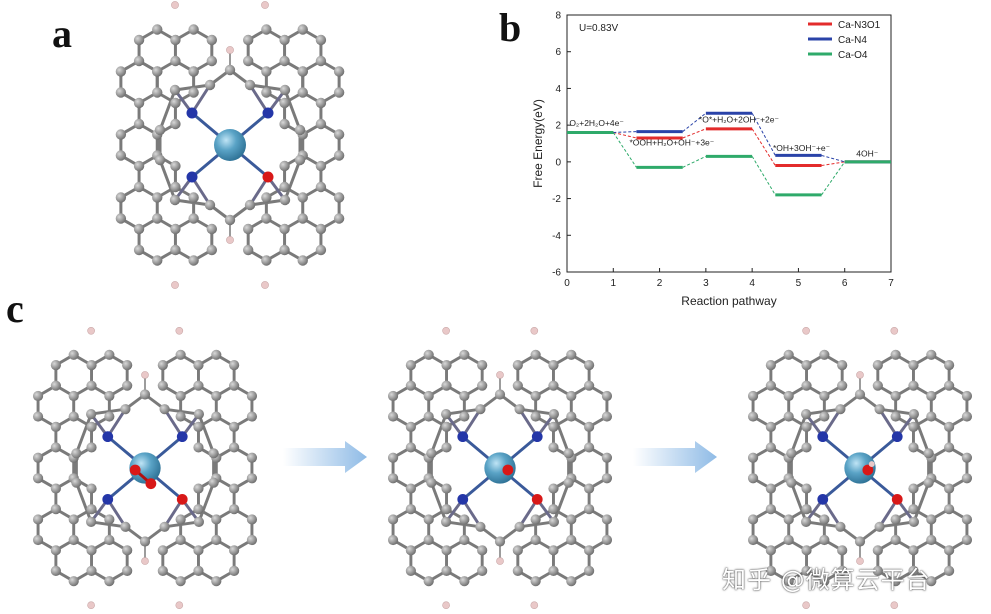 The height and width of the screenshot is (614, 991). Describe the element at coordinates (739, 119) in the screenshot. I see `step-label: *O*+H₂O+2OH⁻+2e⁻` at that location.